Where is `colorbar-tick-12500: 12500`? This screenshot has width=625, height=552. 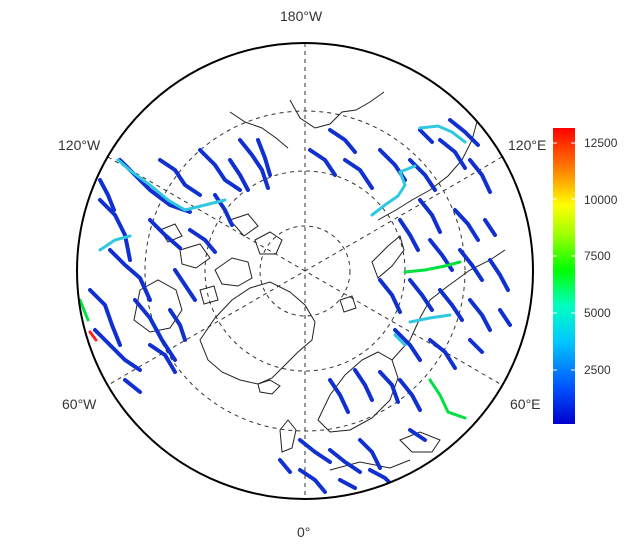 colorbar-tick-12500: 12500 is located at coordinates (601, 143).